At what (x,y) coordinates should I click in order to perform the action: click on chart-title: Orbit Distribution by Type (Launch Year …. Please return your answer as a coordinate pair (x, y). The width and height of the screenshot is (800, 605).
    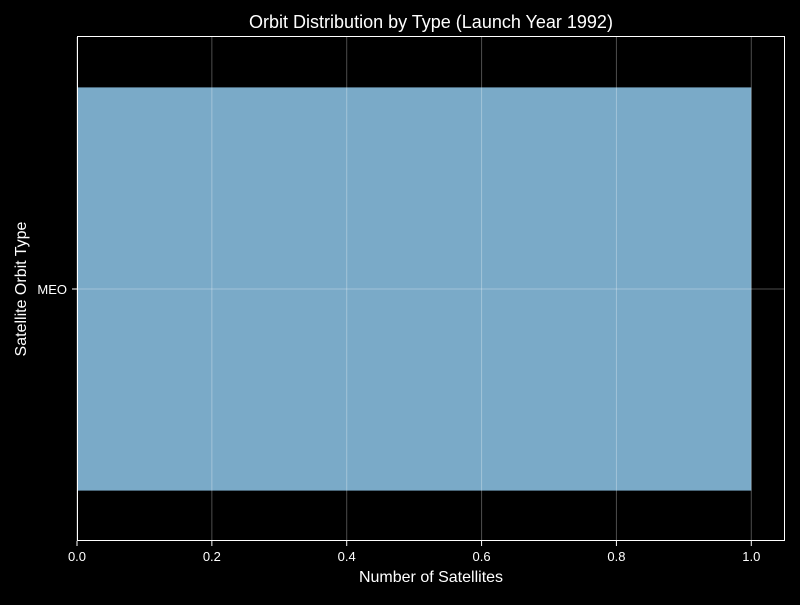
    Looking at the image, I should click on (431, 22).